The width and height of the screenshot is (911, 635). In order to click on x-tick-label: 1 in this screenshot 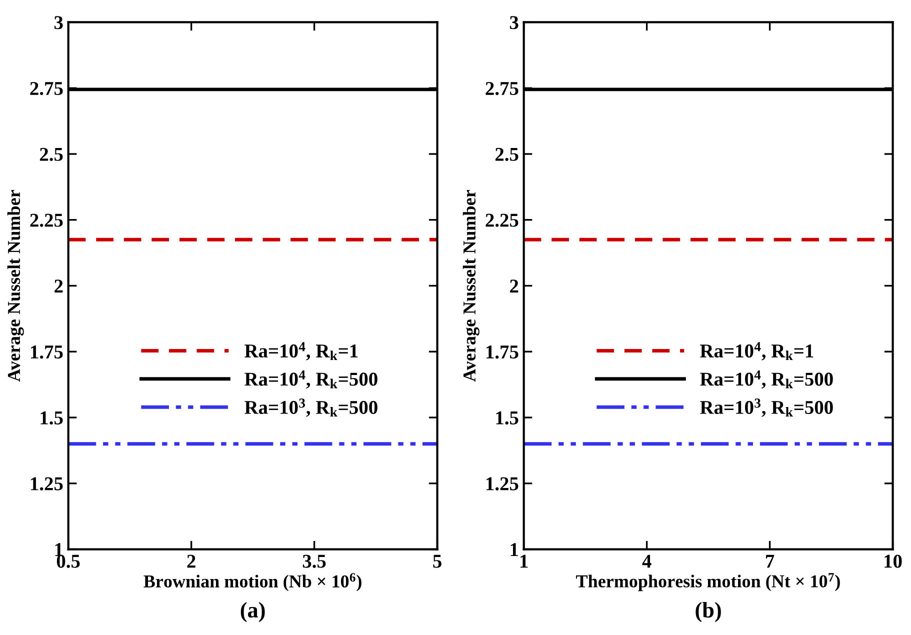, I will do `click(524, 561)`.